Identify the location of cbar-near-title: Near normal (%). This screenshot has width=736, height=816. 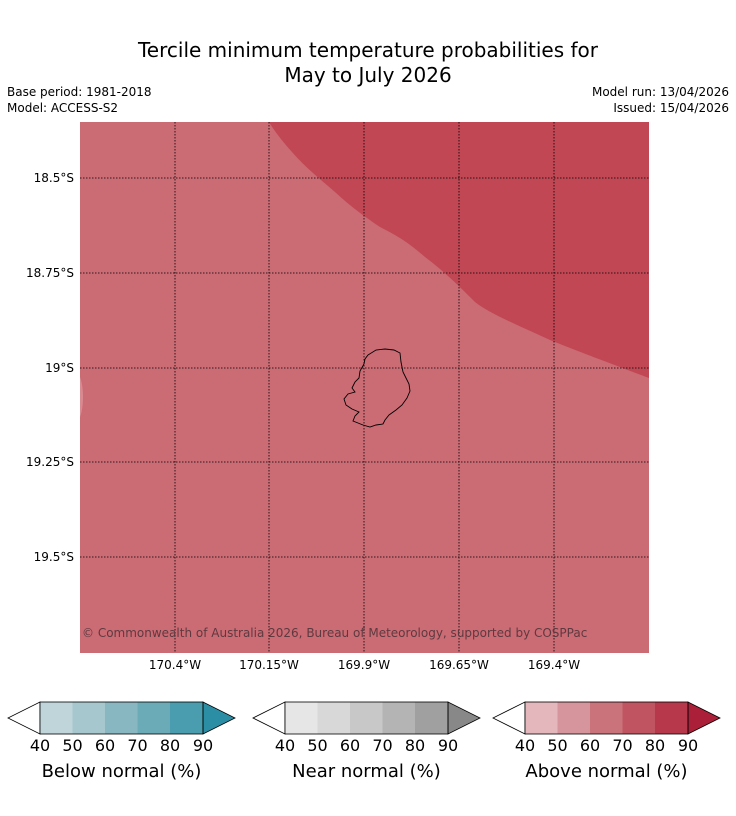
(366, 771).